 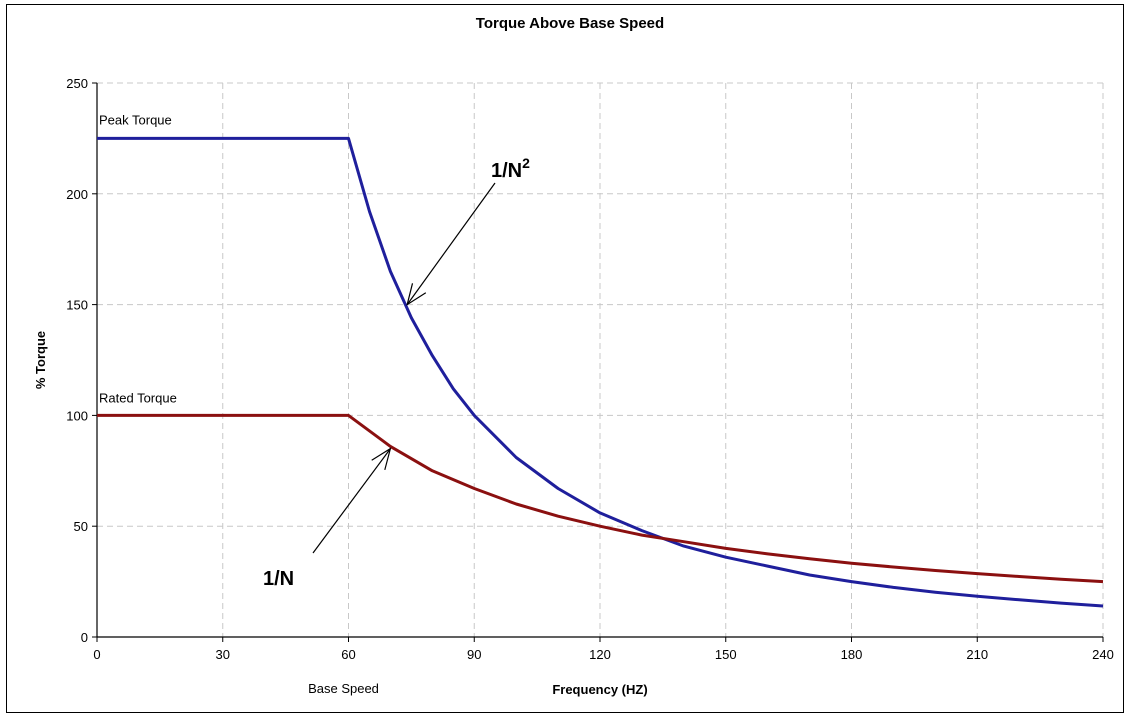 I want to click on x-tick-label: 60, so click(x=348, y=654).